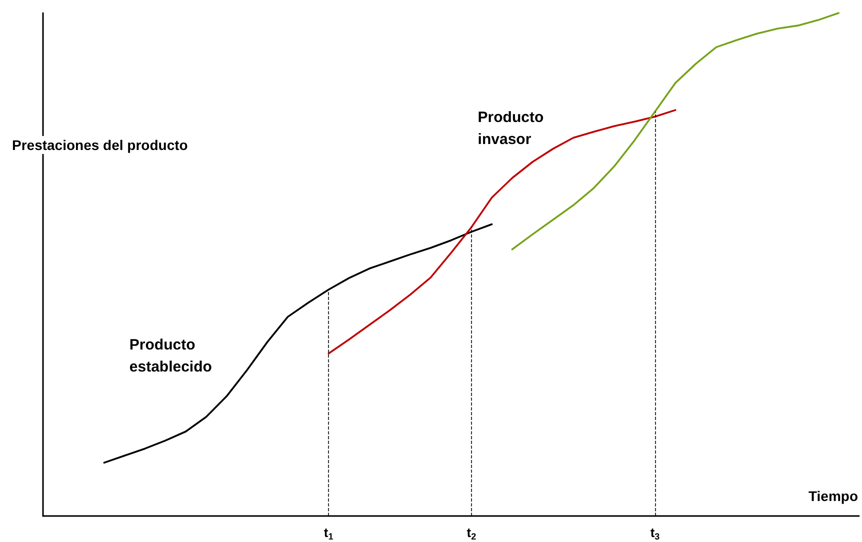 The height and width of the screenshot is (542, 862). Describe the element at coordinates (100, 145) in the screenshot. I see `y-axis-title: Prestaciones del producto` at that location.